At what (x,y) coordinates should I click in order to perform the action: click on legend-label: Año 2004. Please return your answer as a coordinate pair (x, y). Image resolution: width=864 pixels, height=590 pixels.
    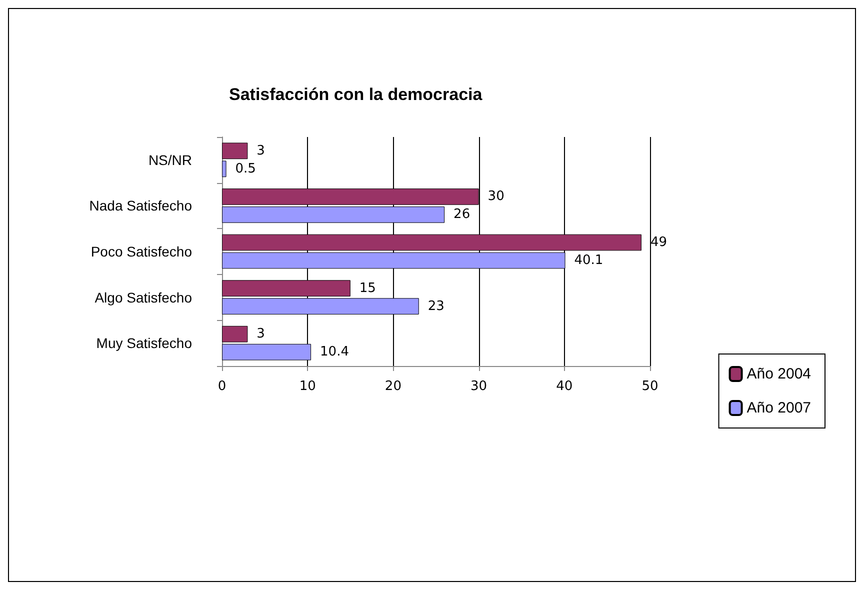
    Looking at the image, I should click on (779, 374).